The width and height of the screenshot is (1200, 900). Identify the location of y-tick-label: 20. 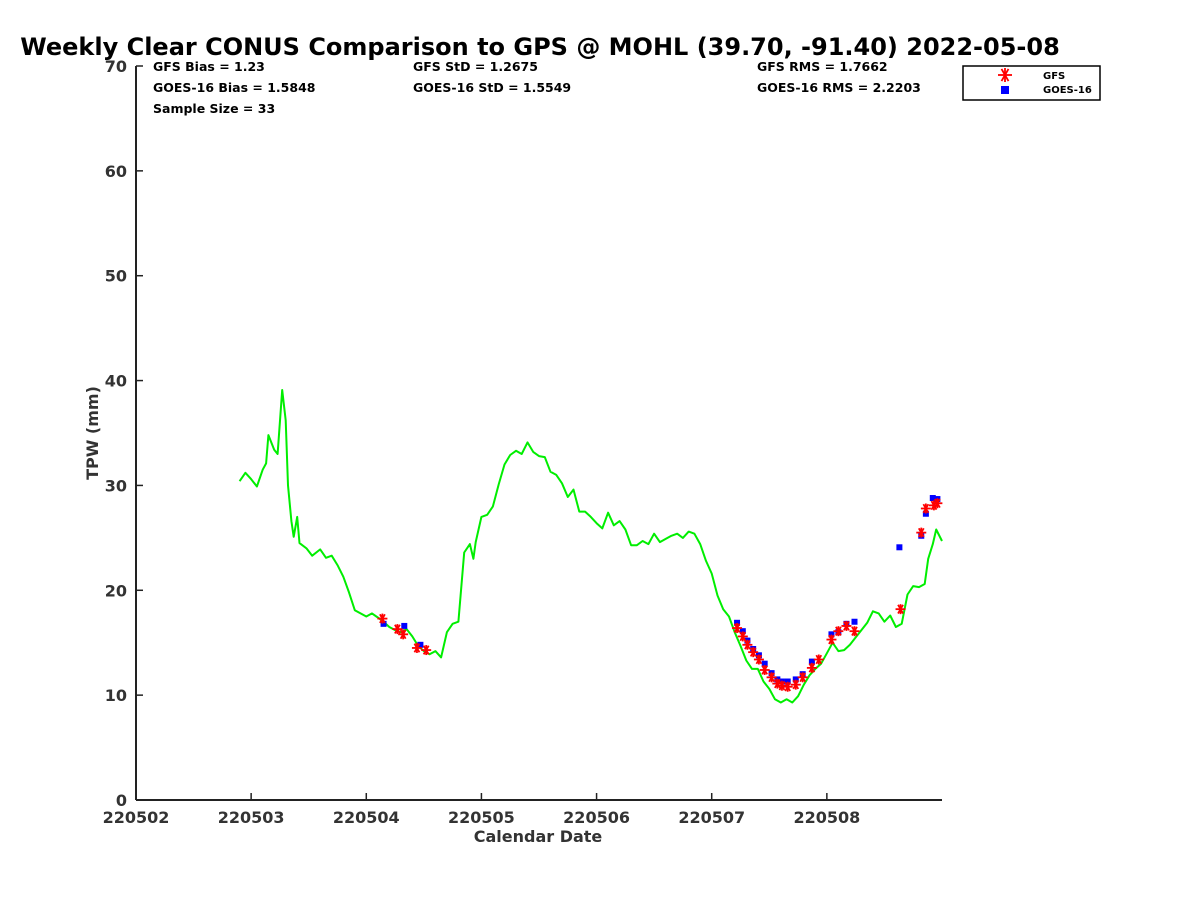
(116, 590).